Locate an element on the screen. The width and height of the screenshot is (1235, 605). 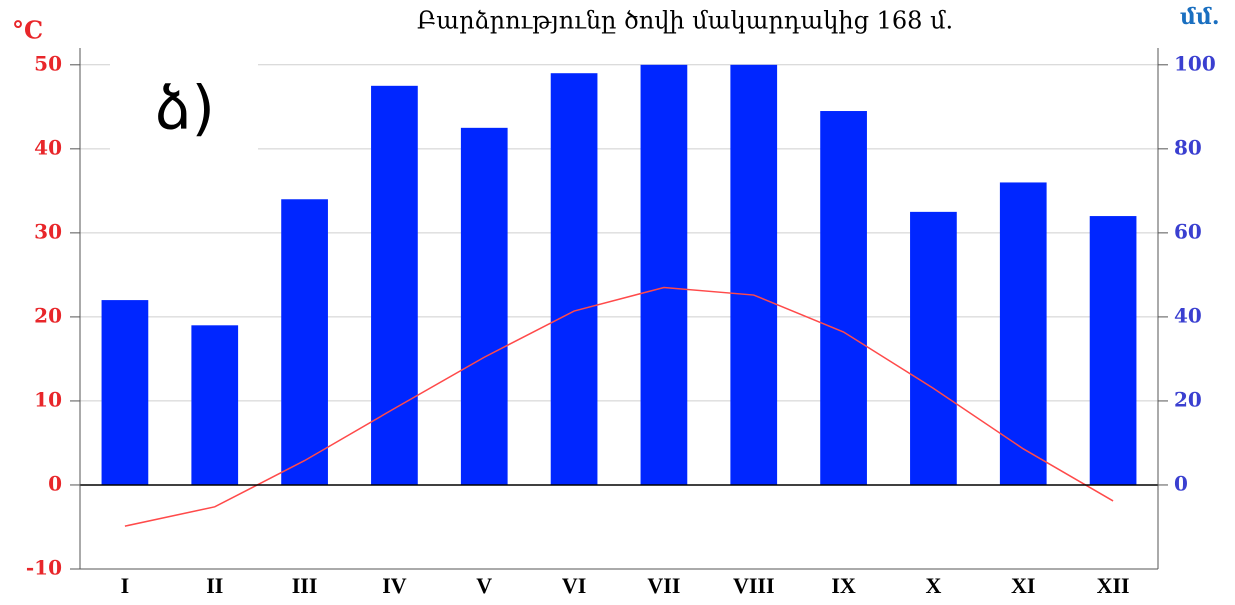
y2-tick-label: 0 is located at coordinates (1181, 483).